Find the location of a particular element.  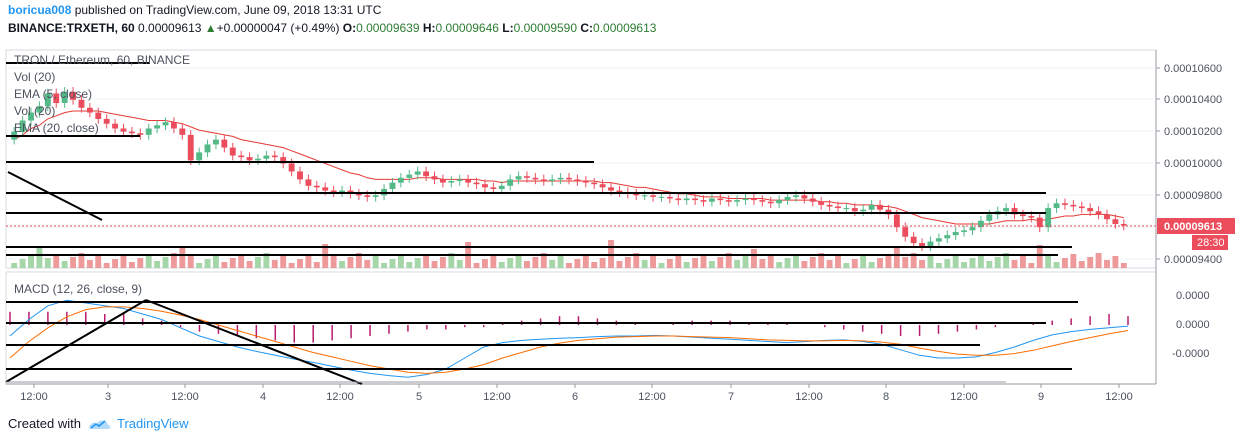

countdown-label: 28:30 is located at coordinates (1211, 243).